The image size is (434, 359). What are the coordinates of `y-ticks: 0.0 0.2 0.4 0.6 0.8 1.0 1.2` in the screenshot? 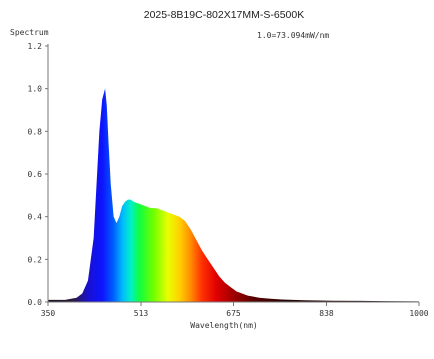 It's located at (38, 174).